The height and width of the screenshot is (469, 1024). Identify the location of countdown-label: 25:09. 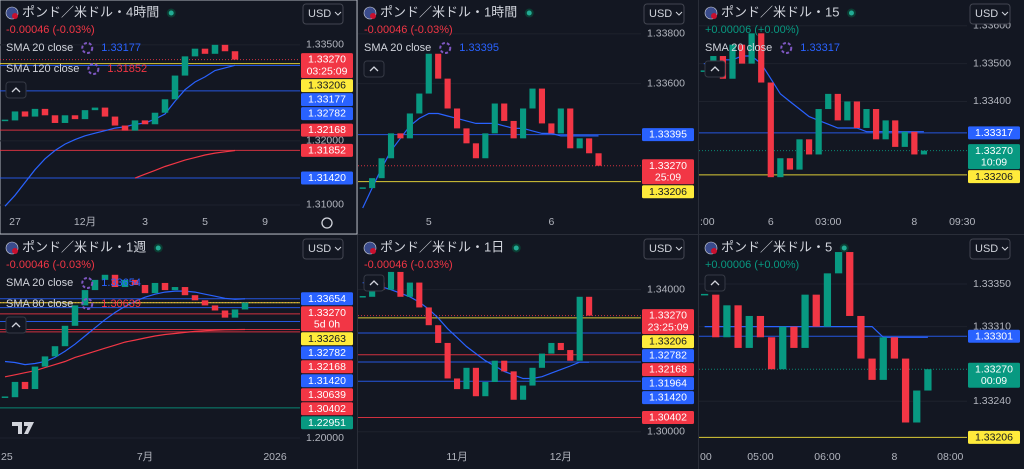
(668, 177).